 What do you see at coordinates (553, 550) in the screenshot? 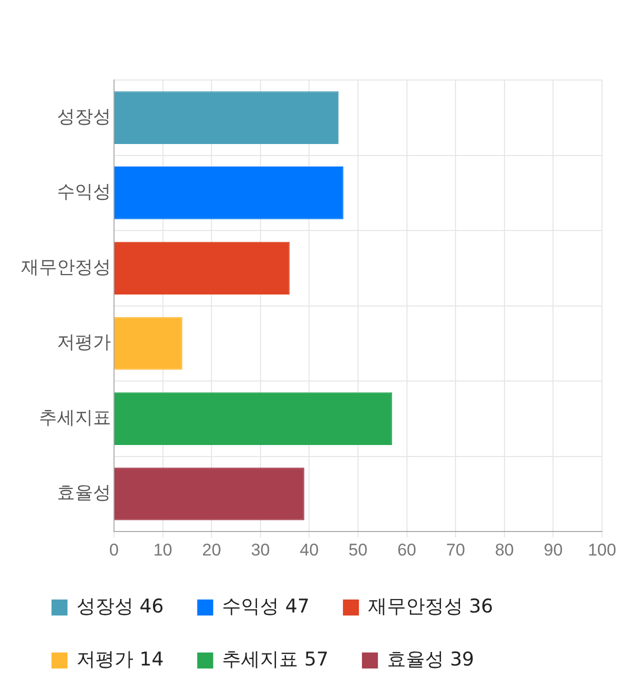
I see `x-tick-label: 90` at bounding box center [553, 550].